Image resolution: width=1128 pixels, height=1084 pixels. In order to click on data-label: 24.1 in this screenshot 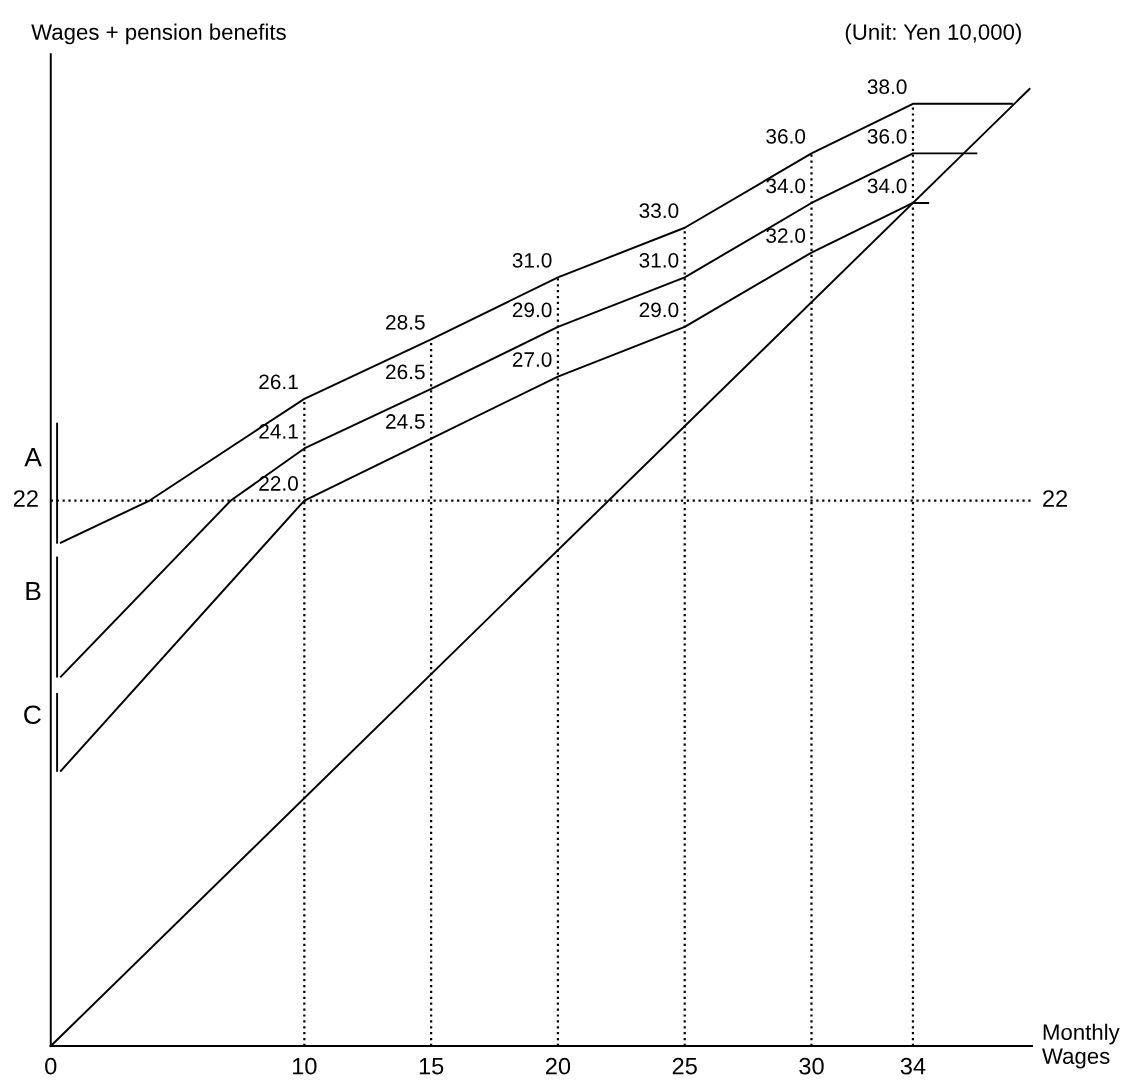, I will do `click(278, 431)`.